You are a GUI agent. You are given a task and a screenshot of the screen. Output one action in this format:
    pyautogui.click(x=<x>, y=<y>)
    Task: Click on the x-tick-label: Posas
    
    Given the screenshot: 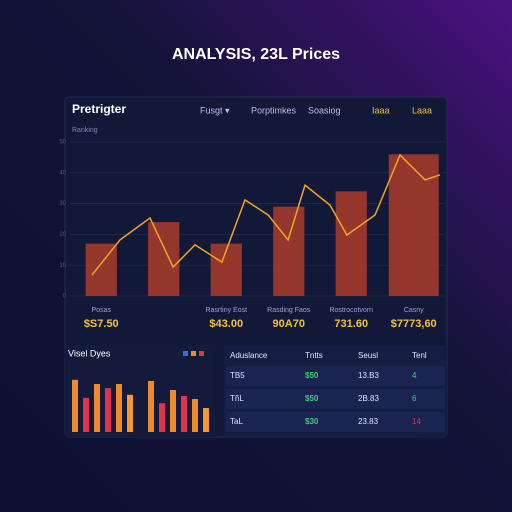 What is the action you would take?
    pyautogui.click(x=102, y=310)
    